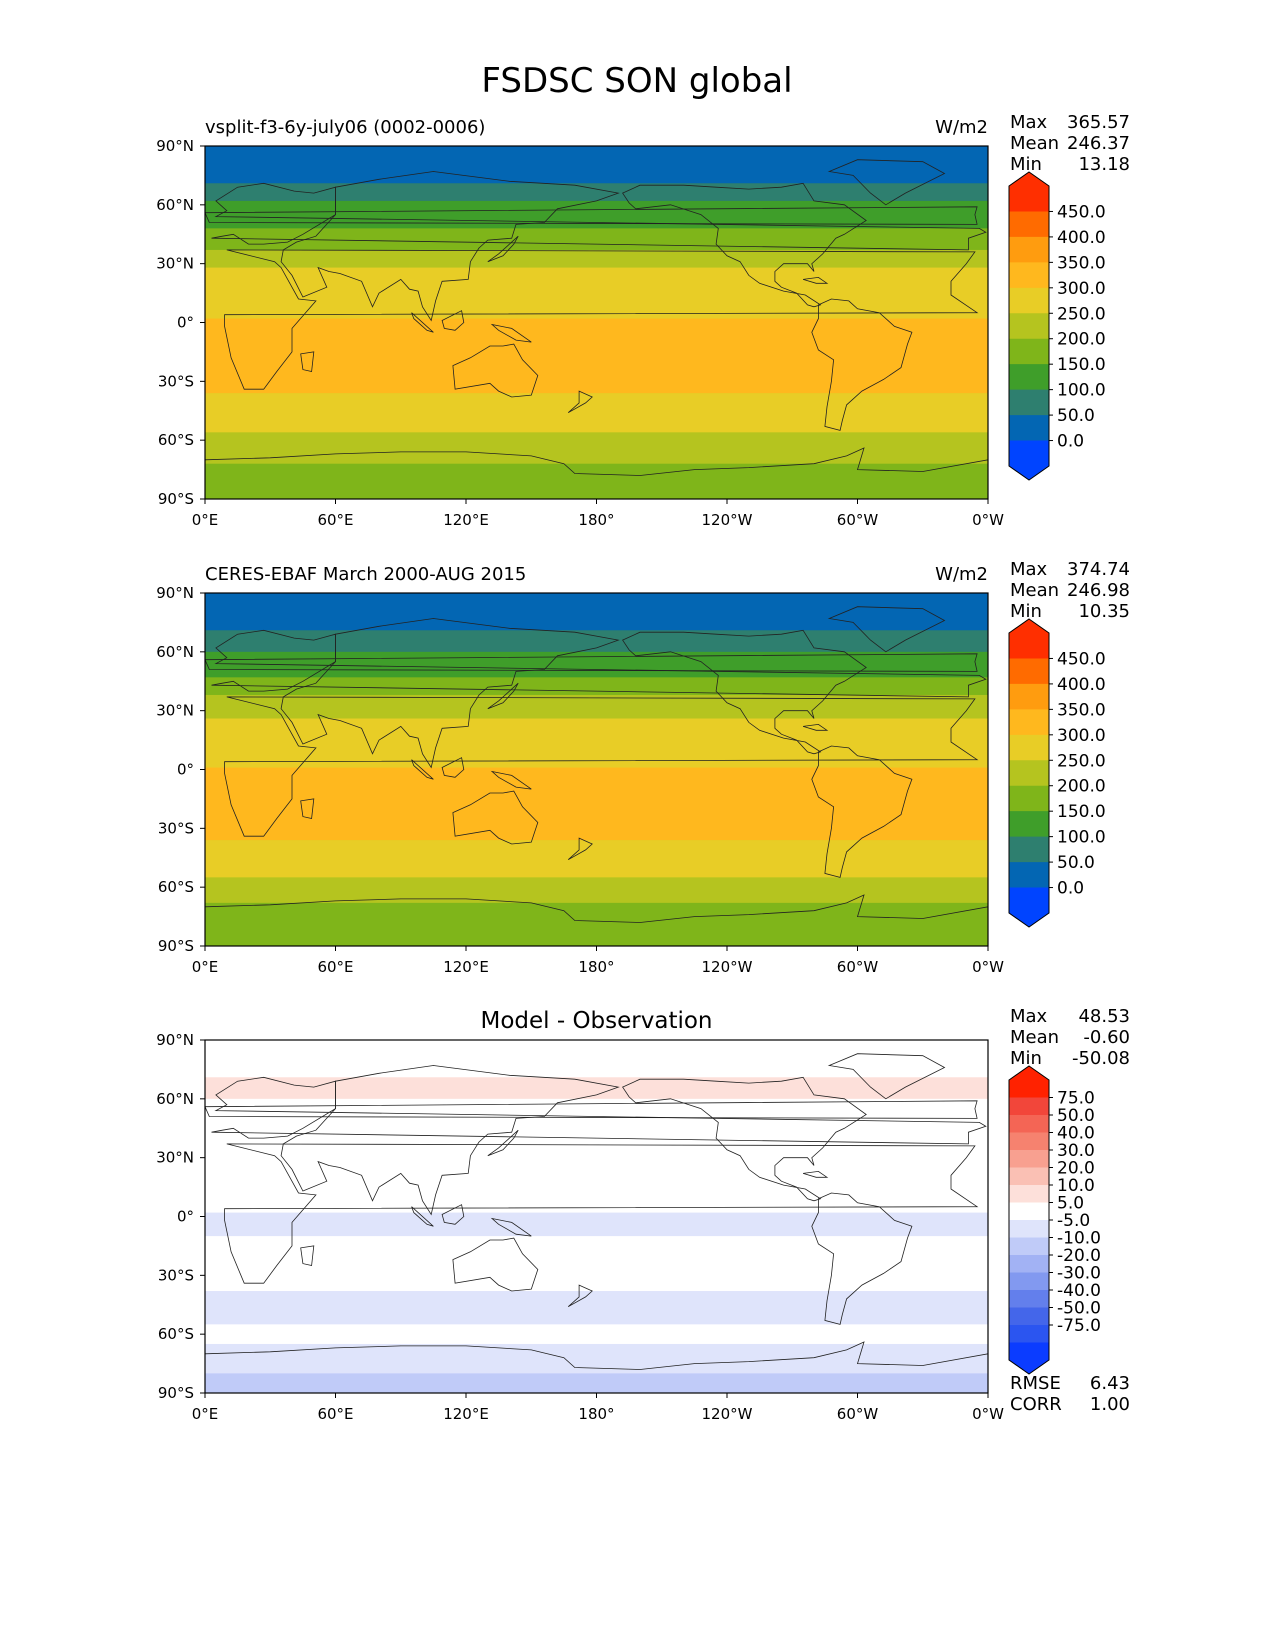 Image resolution: width=1275 pixels, height=1650 pixels. Describe the element at coordinates (1081, 212) in the screenshot. I see `colorbar-label: 450.0` at that location.